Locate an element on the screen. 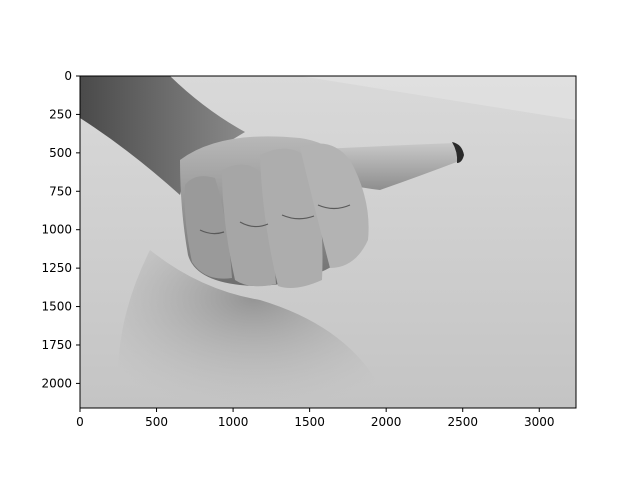  x-tick-label: 500 is located at coordinates (156, 422).